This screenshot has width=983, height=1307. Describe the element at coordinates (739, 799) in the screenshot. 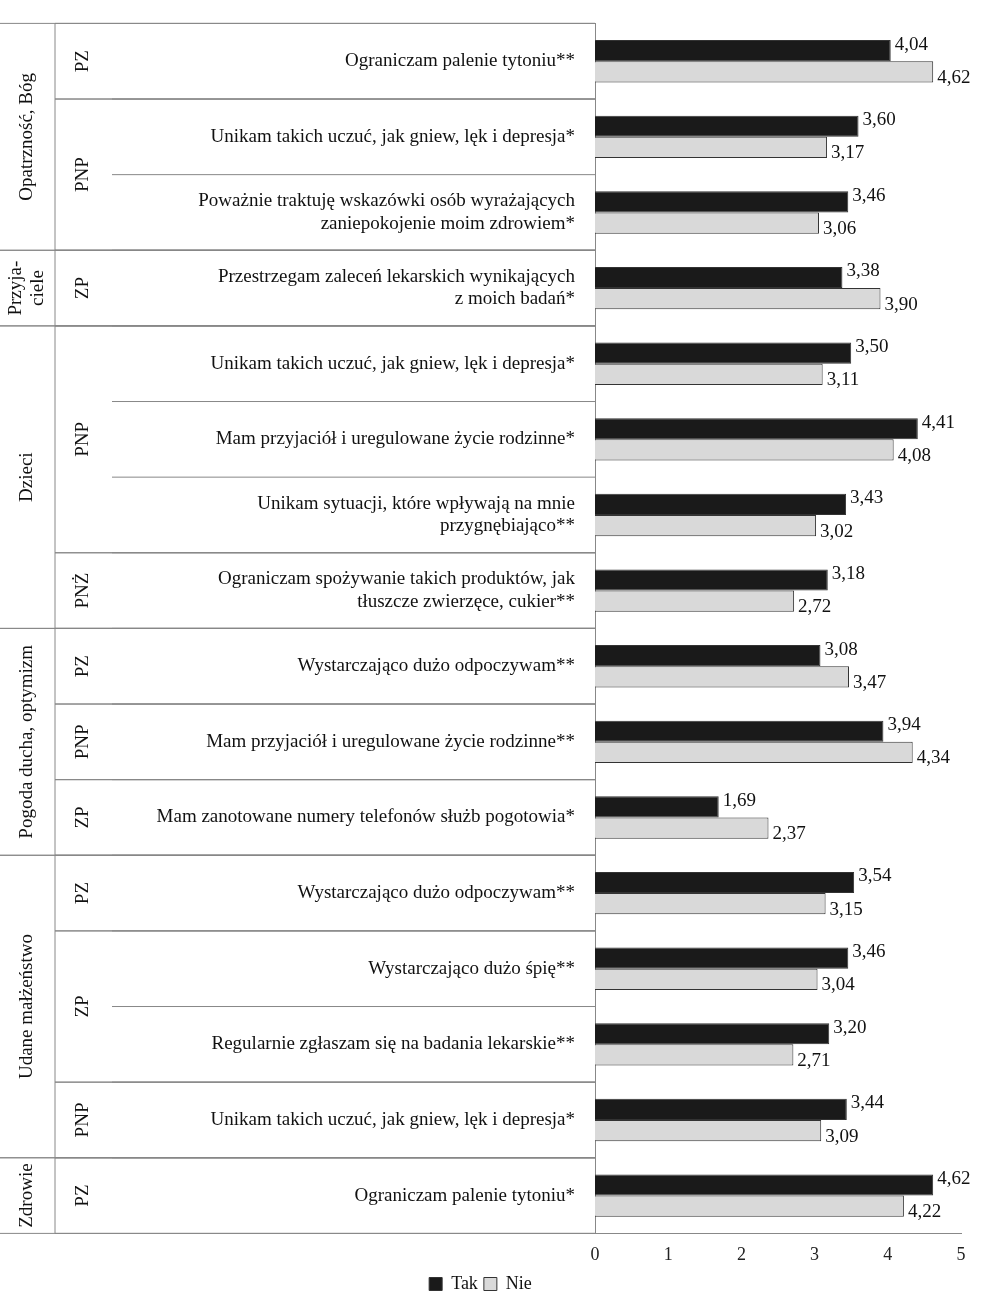

I see `data-label: 1,69` at that location.